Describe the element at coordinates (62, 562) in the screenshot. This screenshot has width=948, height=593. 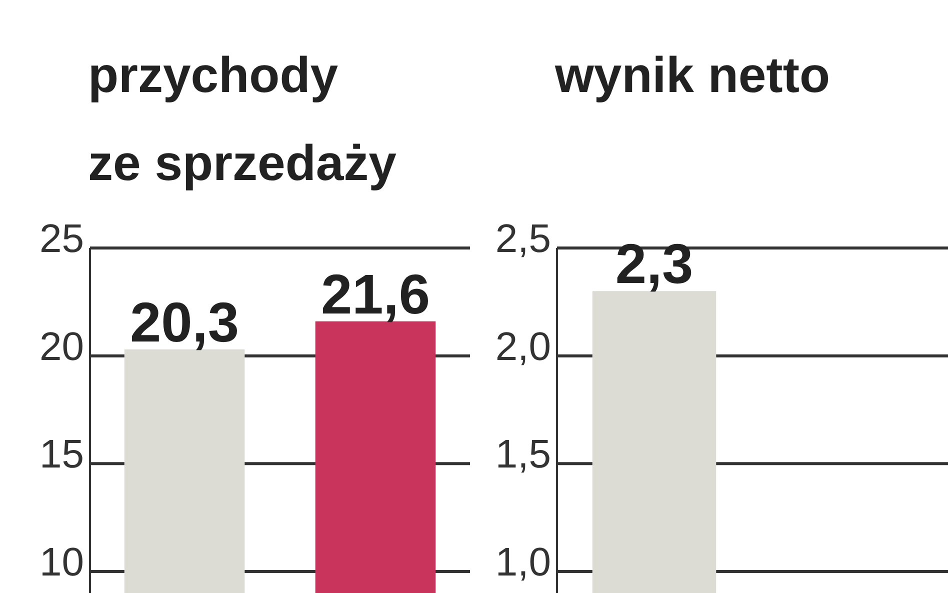
I see `y-tick-label: 10` at that location.